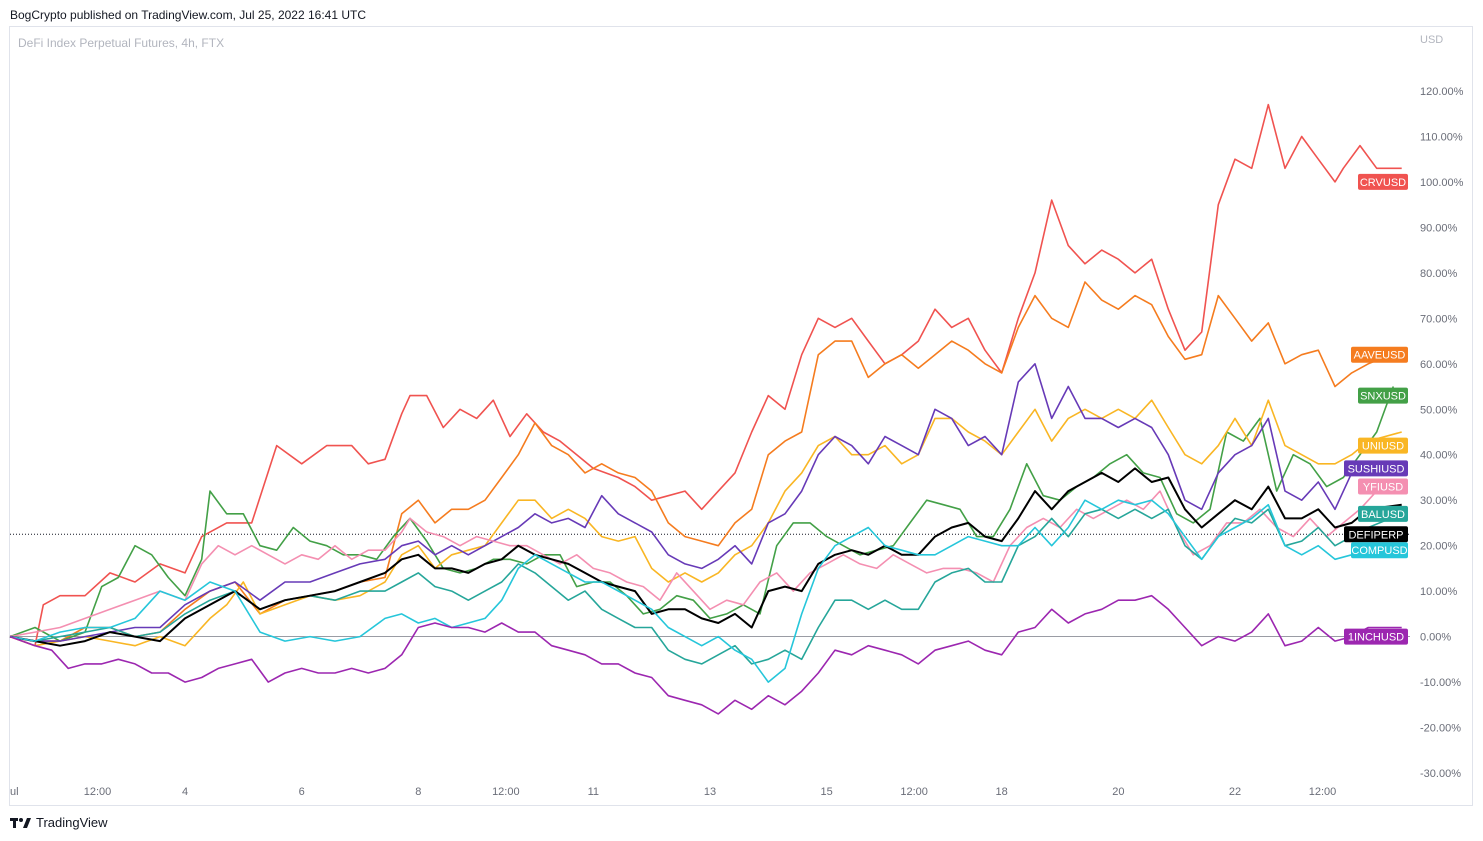  What do you see at coordinates (1439, 410) in the screenshot?
I see `y-tick-label: 50.00%` at bounding box center [1439, 410].